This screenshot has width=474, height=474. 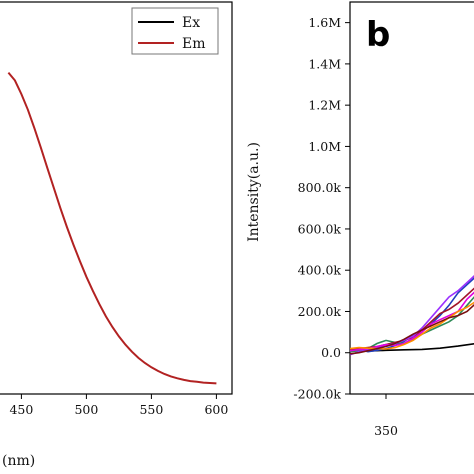 I want to click on y-tick-label-b: 800.0k, so click(x=320, y=187).